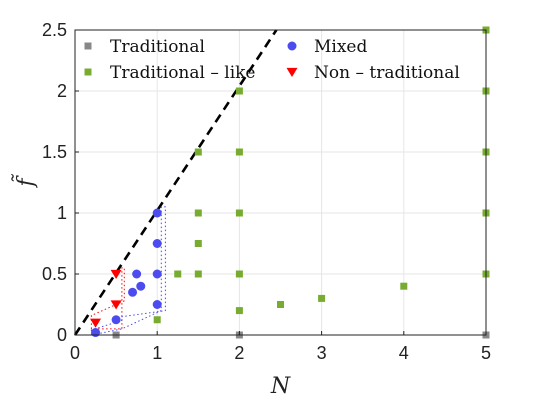 The width and height of the screenshot is (538, 404). What do you see at coordinates (387, 73) in the screenshot?
I see `legend-label: Non – traditional` at bounding box center [387, 73].